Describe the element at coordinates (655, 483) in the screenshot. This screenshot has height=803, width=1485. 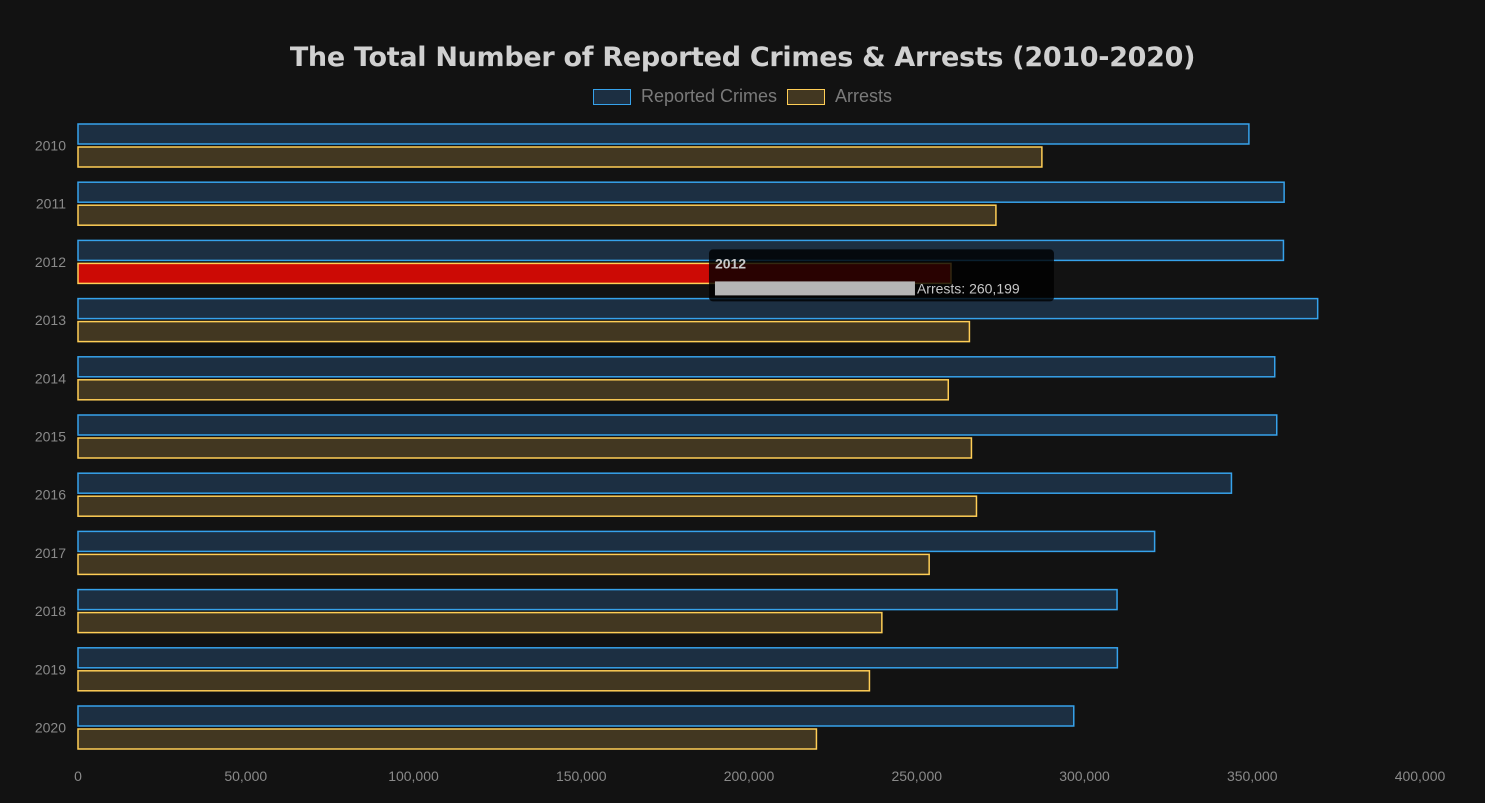
I see `bar-reported-crimes-2016` at that location.